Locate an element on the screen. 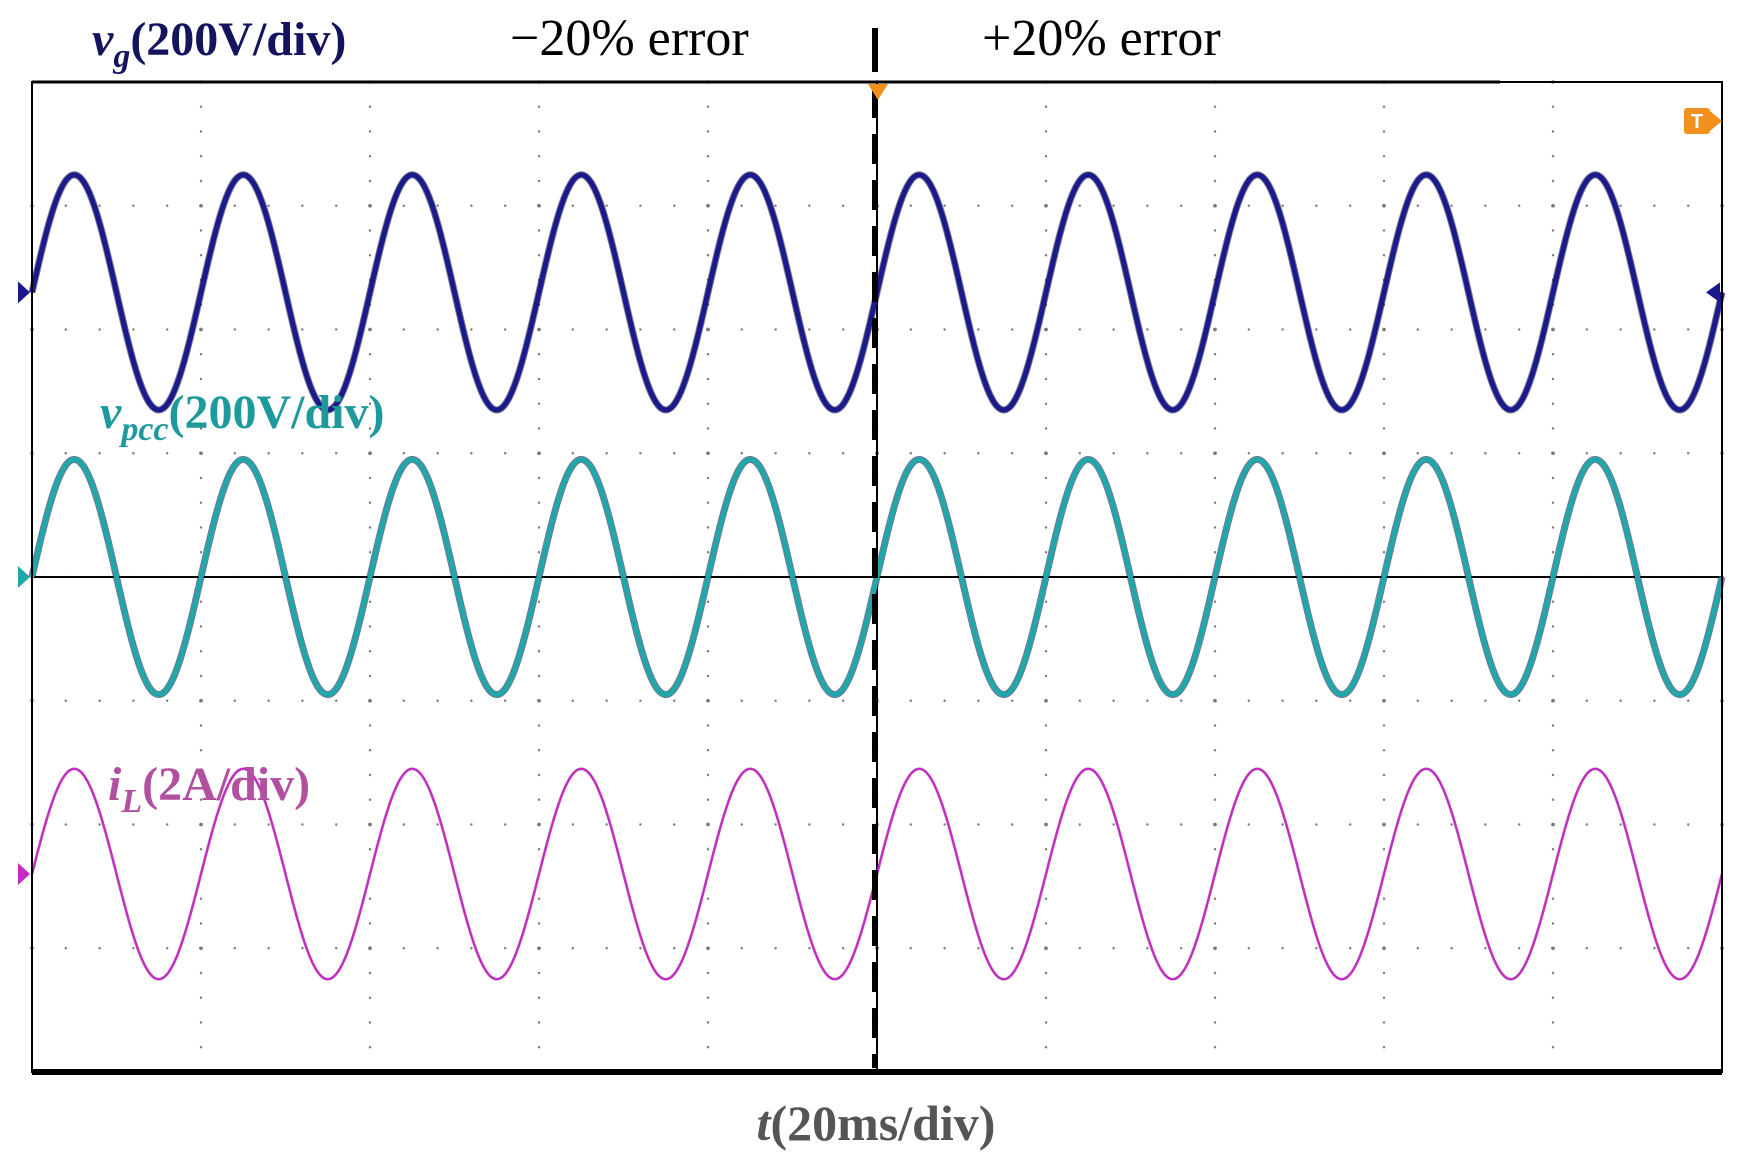 This screenshot has height=1170, width=1737. vpcc-label-unit: (200V/div) is located at coordinates (277, 412).